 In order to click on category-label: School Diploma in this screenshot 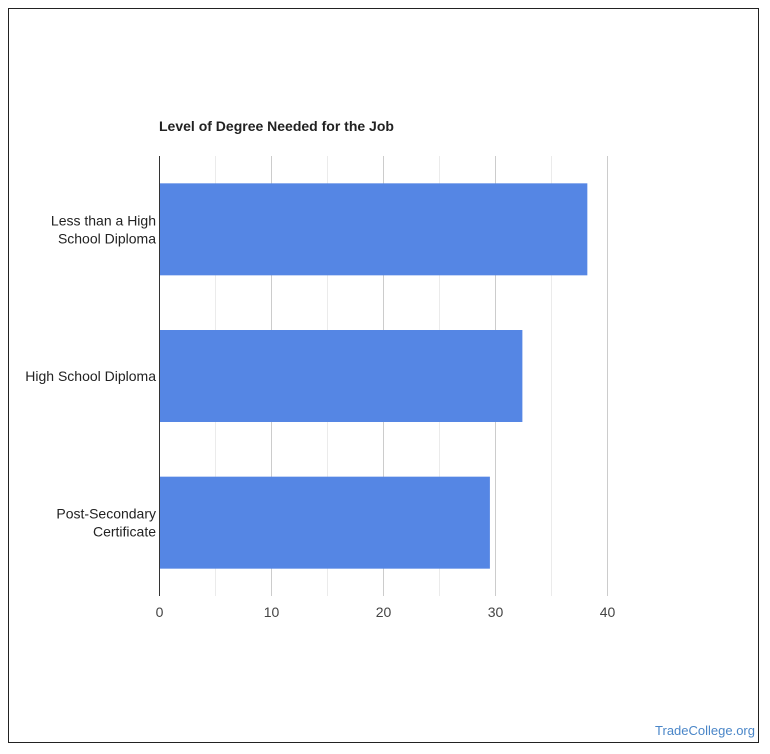, I will do `click(107, 238)`.